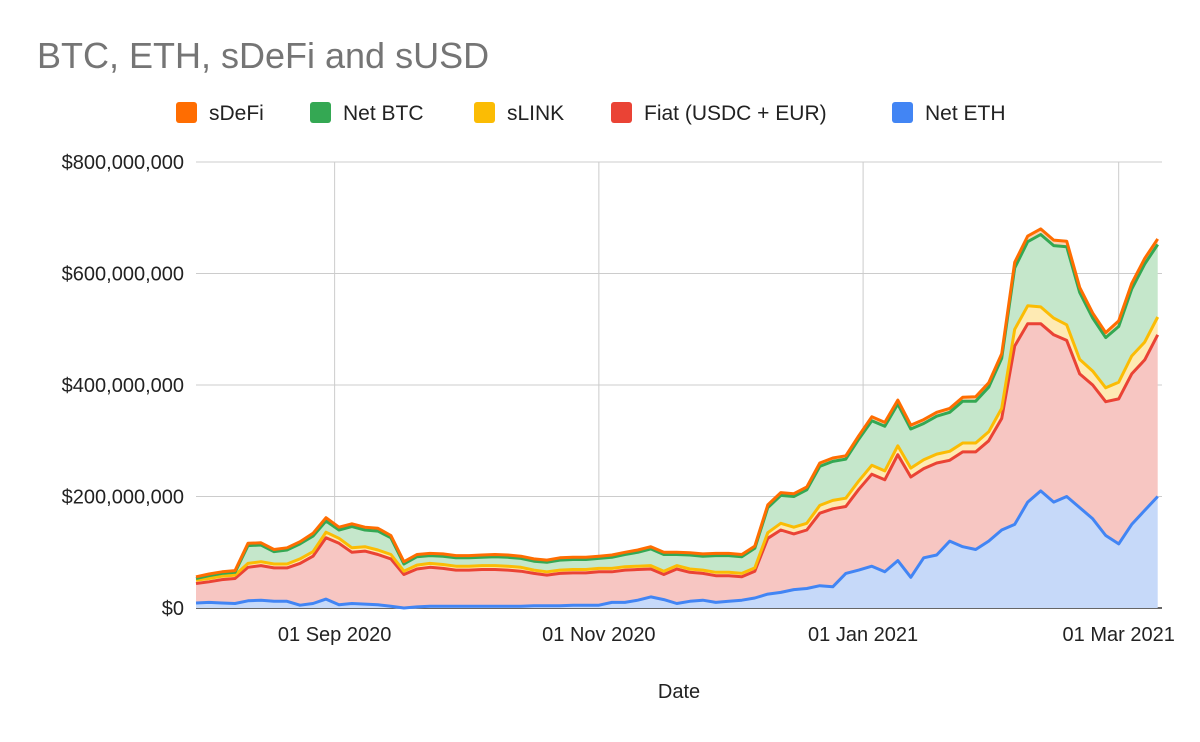 Image resolution: width=1200 pixels, height=742 pixels. I want to click on legend-item: Net ETH, so click(949, 113).